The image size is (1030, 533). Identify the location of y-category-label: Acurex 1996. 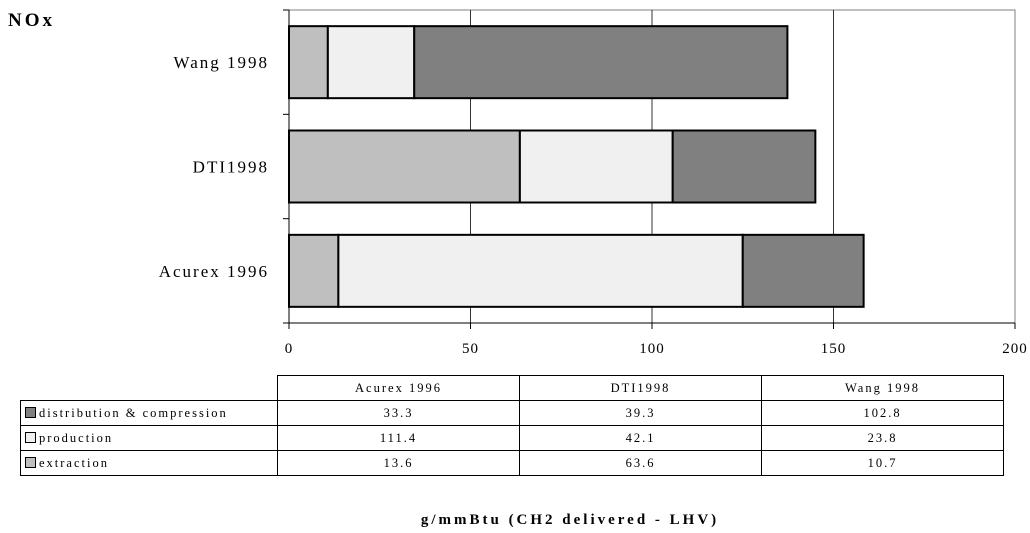
(214, 271).